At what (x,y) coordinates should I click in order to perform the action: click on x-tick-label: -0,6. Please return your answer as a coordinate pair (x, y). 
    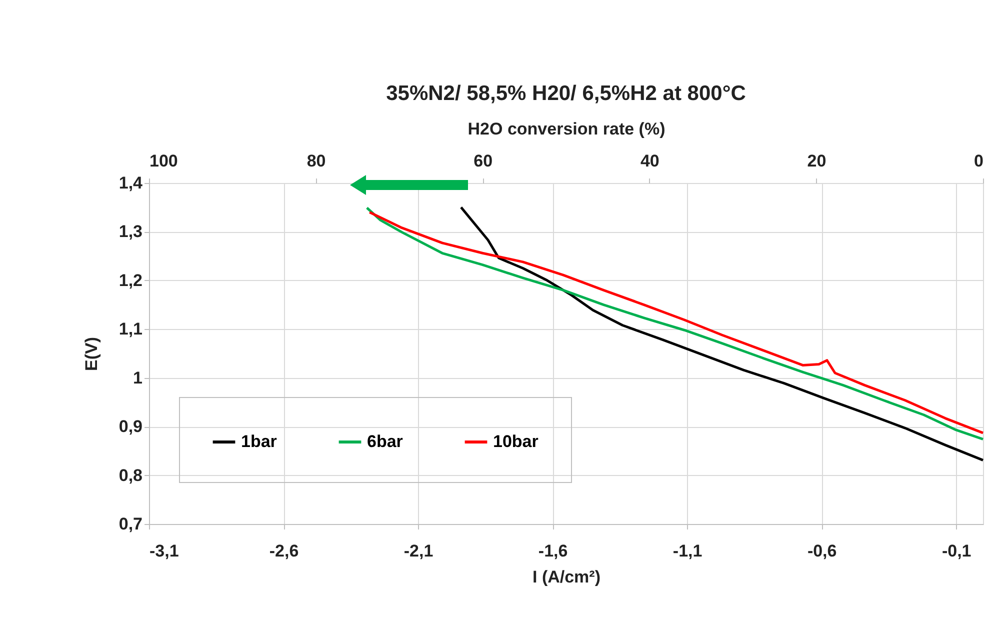
    Looking at the image, I should click on (822, 551).